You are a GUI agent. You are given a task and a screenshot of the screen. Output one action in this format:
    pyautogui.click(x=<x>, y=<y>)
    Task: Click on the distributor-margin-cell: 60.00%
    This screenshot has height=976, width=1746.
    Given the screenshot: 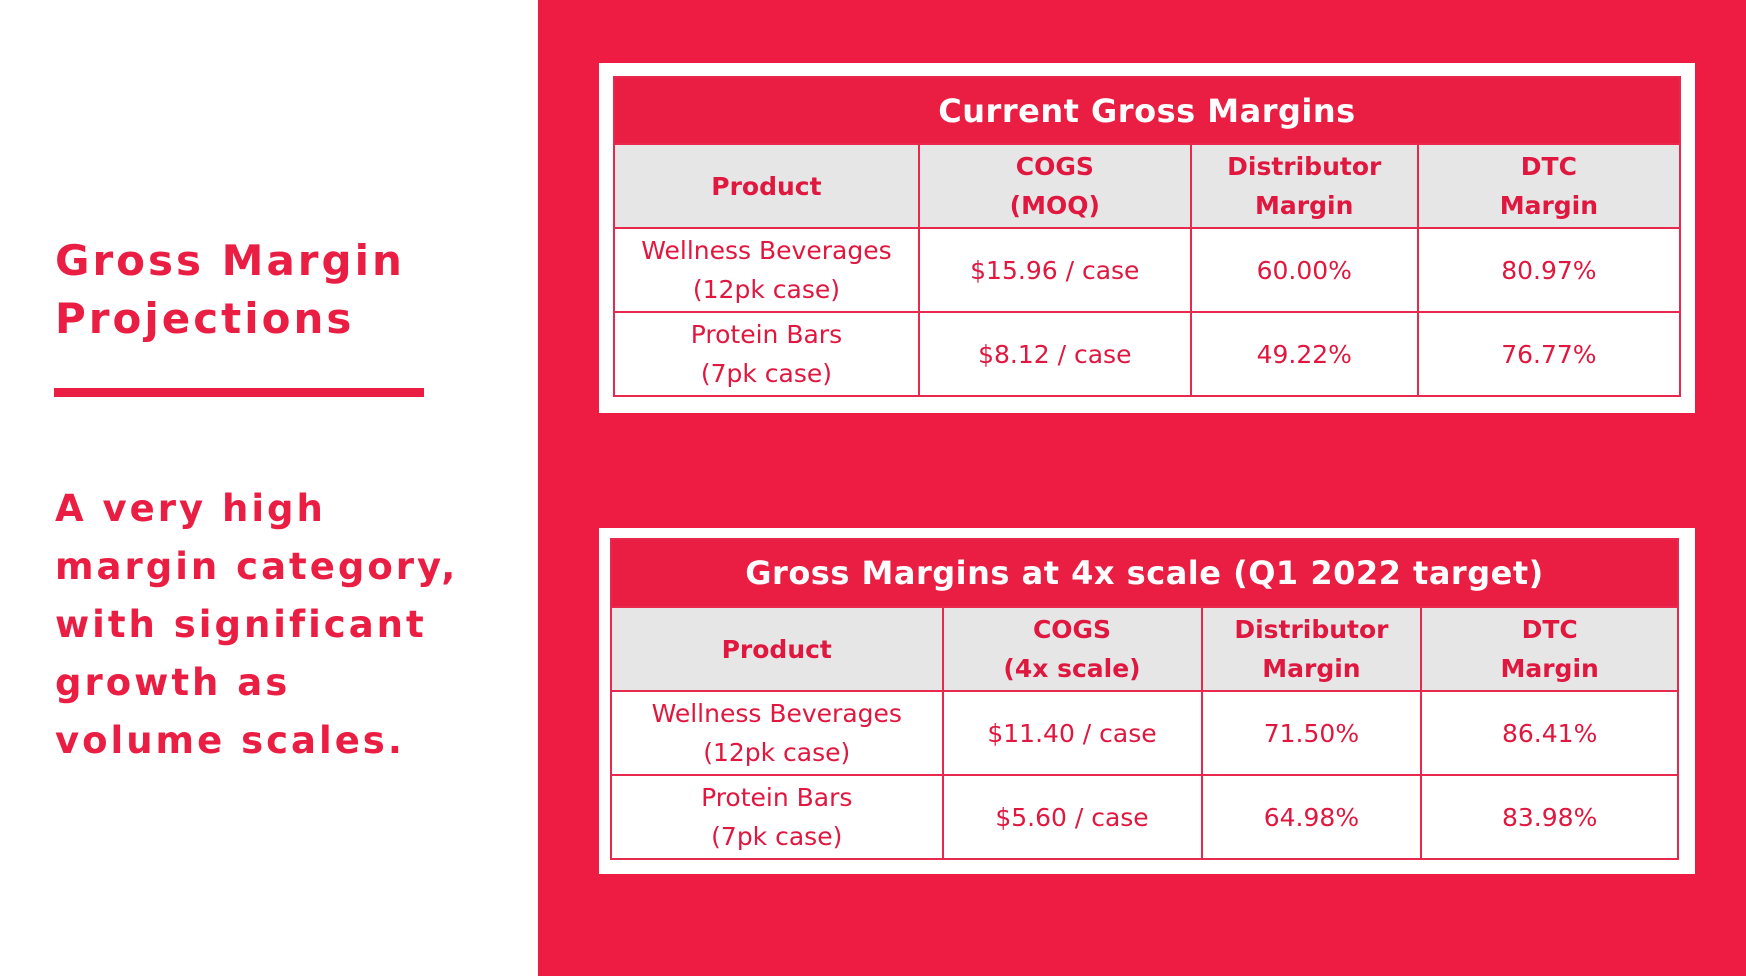 What is the action you would take?
    pyautogui.click(x=1304, y=270)
    